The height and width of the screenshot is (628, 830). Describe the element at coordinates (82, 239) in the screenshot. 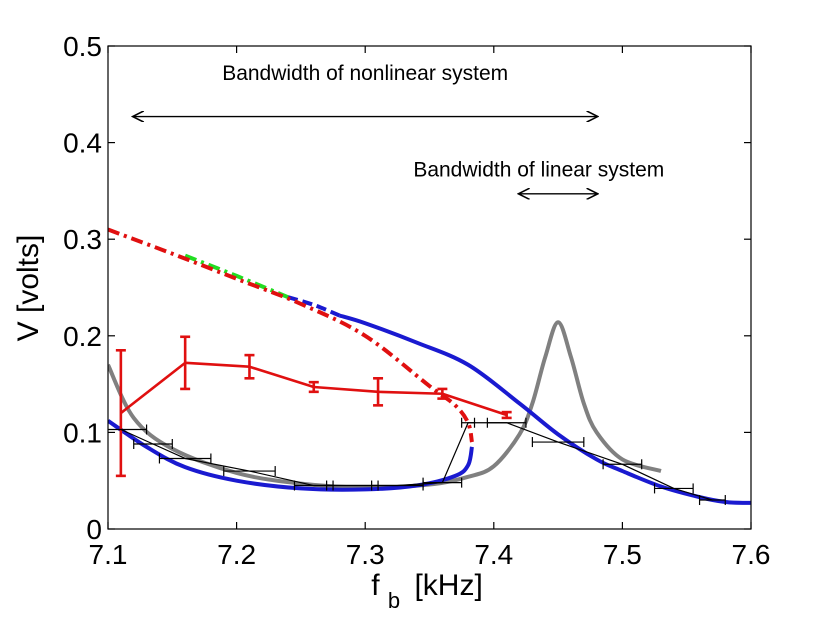

I see `y-tick-label: 0.3` at that location.